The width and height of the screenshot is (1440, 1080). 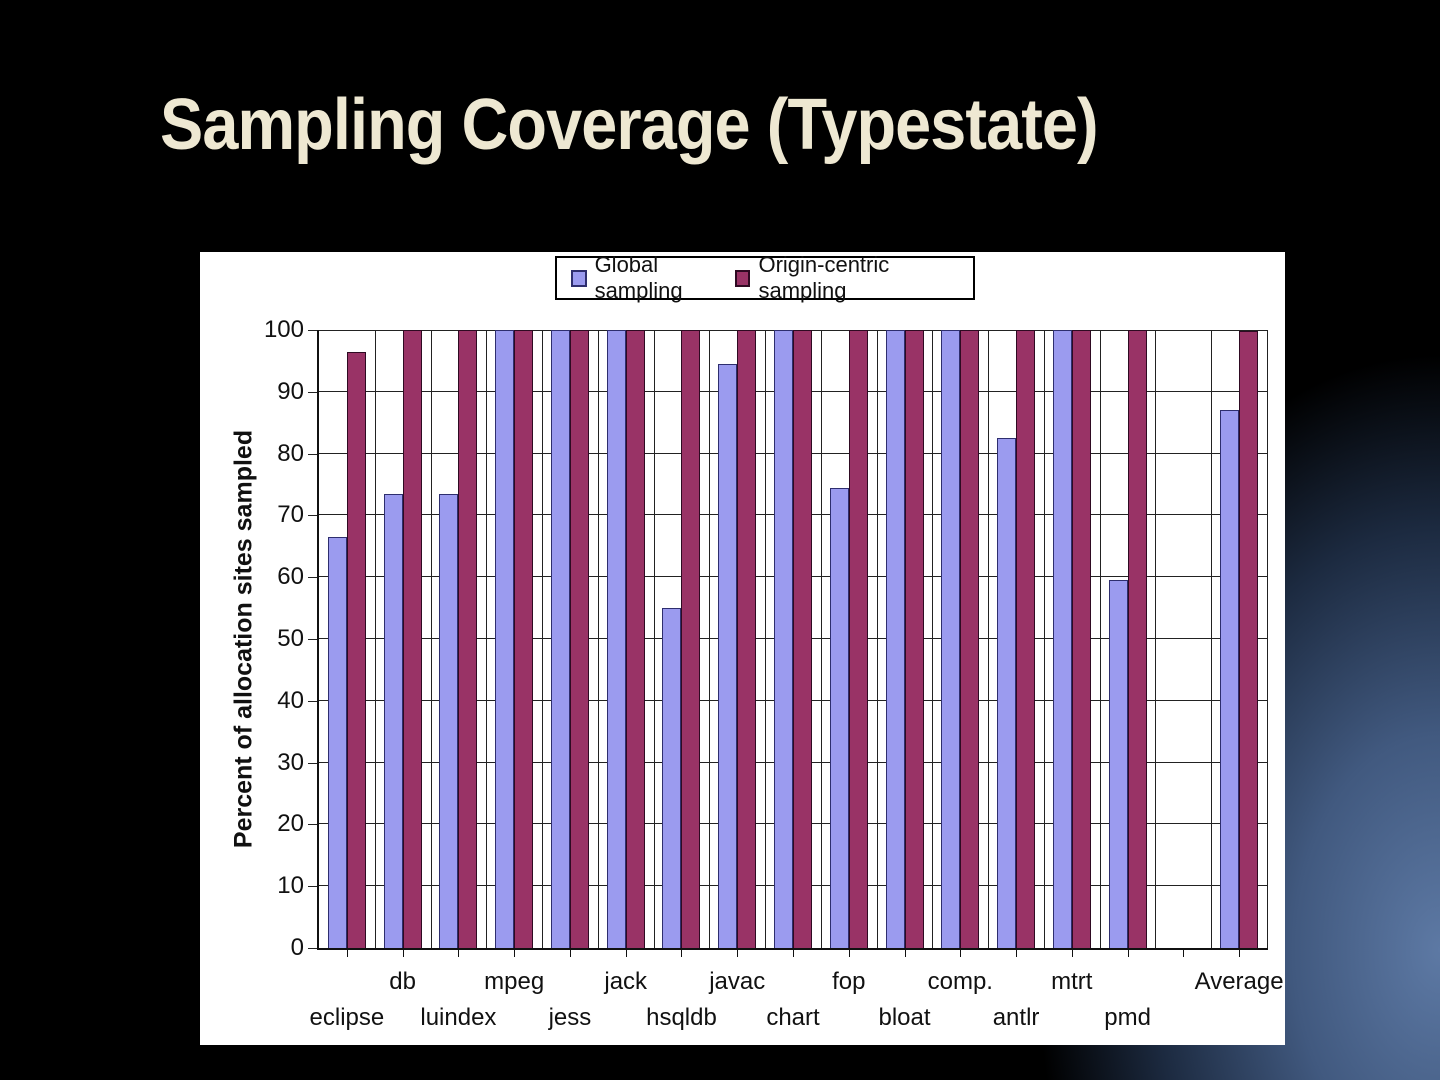 I want to click on y-axis-tick-label: 100, so click(x=283, y=329).